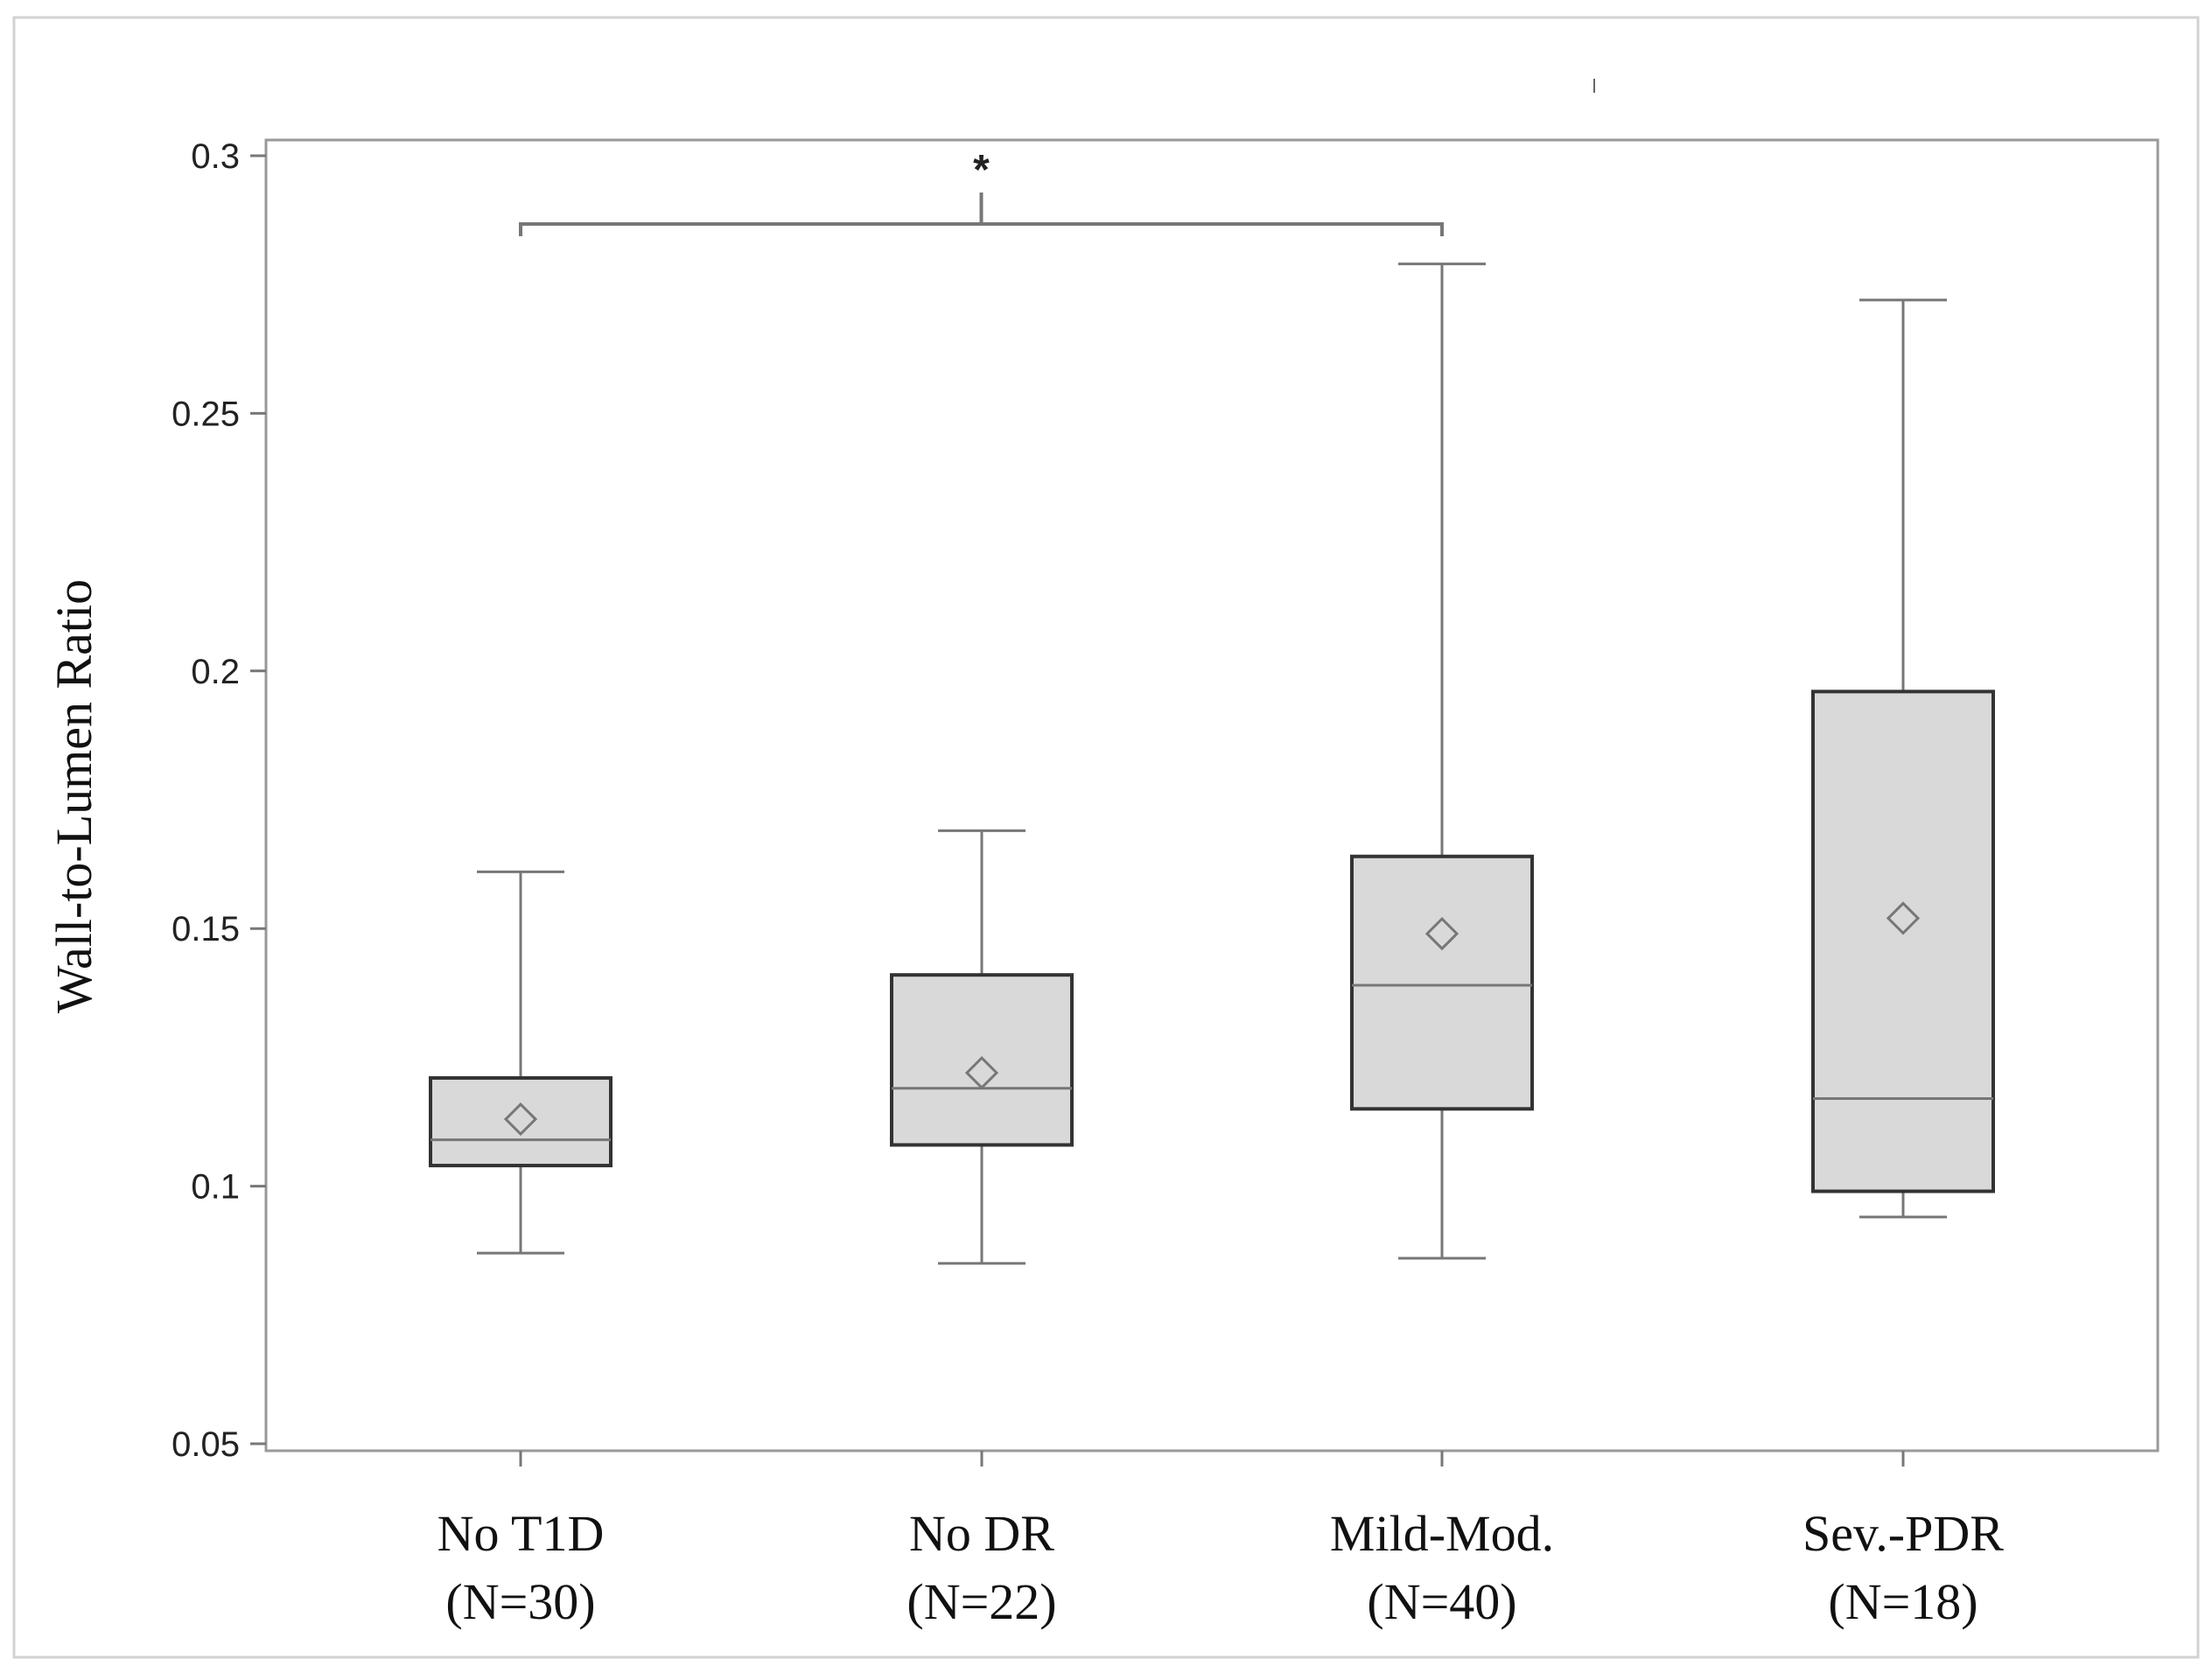 This screenshot has width=2212, height=1673. What do you see at coordinates (981, 1601) in the screenshot?
I see `x-category-sample-size: (N=22)` at bounding box center [981, 1601].